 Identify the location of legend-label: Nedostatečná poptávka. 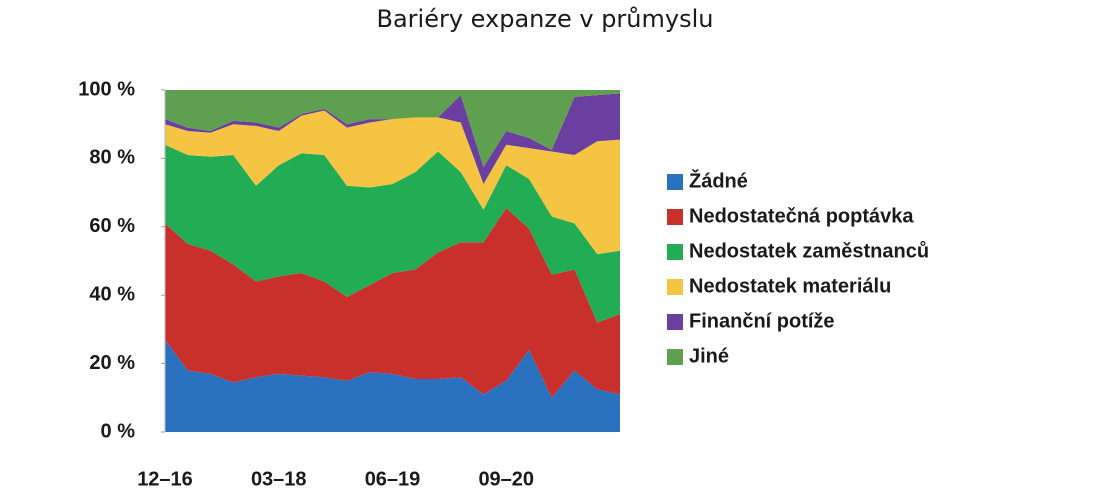
(801, 216).